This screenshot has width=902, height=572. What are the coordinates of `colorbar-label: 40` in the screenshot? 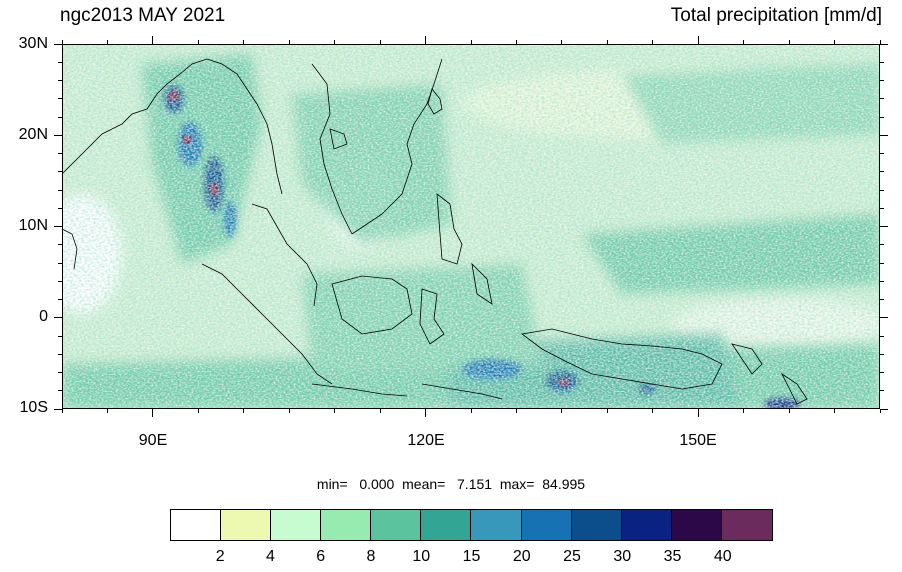 It's located at (722, 556).